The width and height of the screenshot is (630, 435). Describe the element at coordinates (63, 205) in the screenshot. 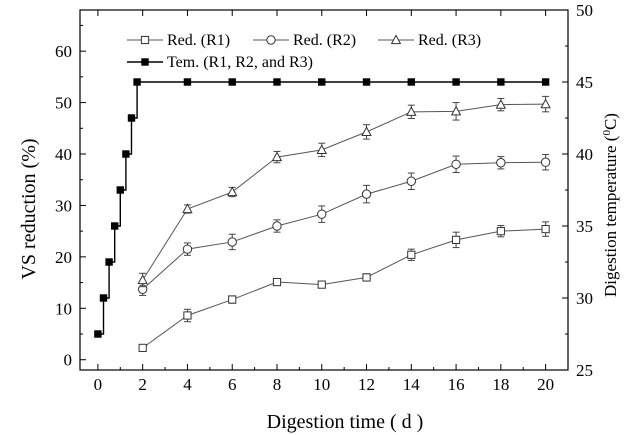

I see `y-left-tick-label: 30` at that location.